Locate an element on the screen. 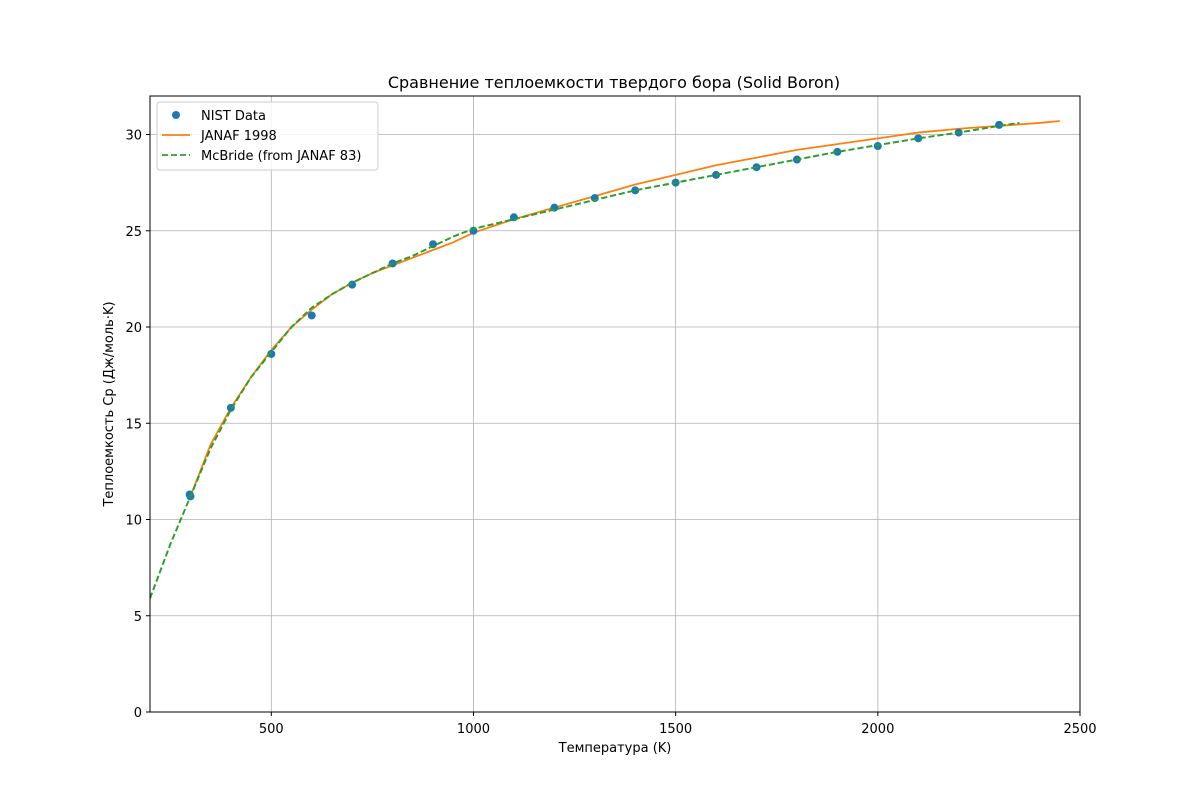 The width and height of the screenshot is (1200, 804). legend-box is located at coordinates (267, 136).